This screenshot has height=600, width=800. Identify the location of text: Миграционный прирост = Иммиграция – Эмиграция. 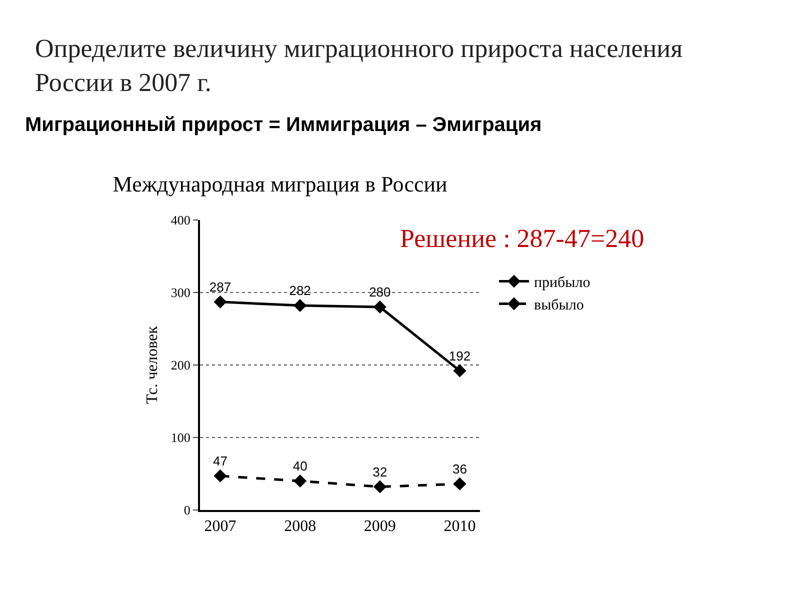
(284, 125).